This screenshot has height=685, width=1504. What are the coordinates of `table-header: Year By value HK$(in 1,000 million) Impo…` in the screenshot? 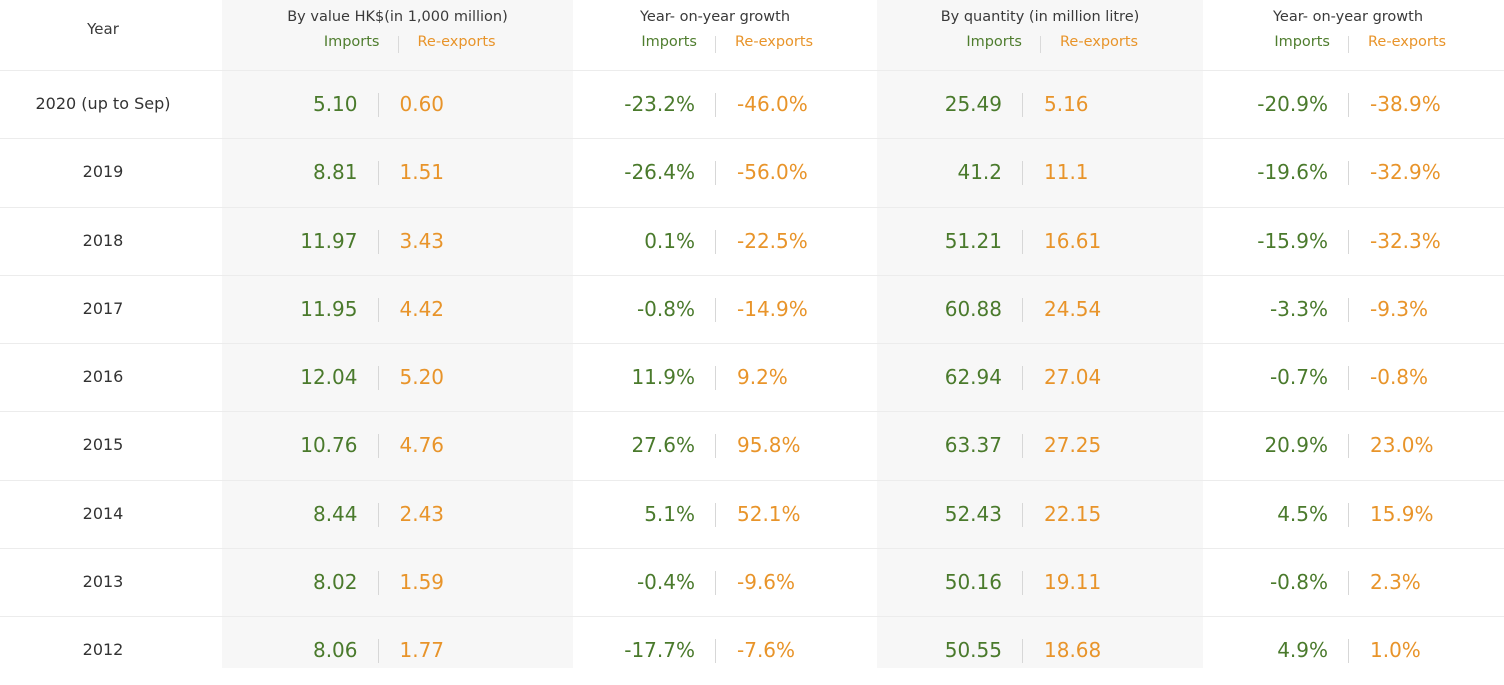 It's located at (752, 35).